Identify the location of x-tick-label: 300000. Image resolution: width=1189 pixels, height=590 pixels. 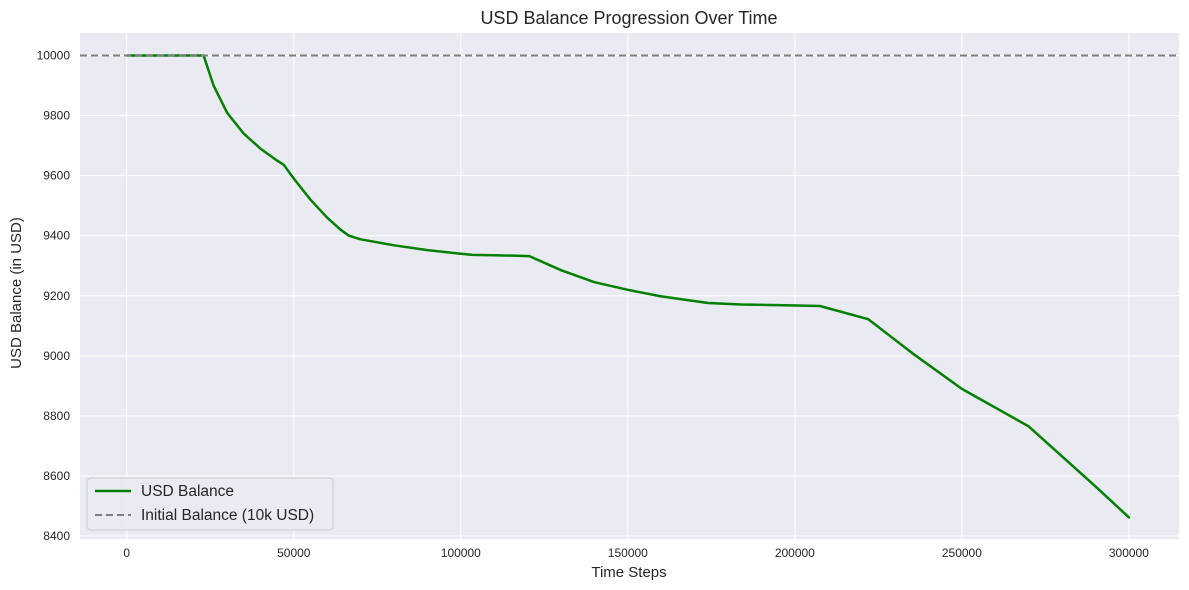
(1129, 553).